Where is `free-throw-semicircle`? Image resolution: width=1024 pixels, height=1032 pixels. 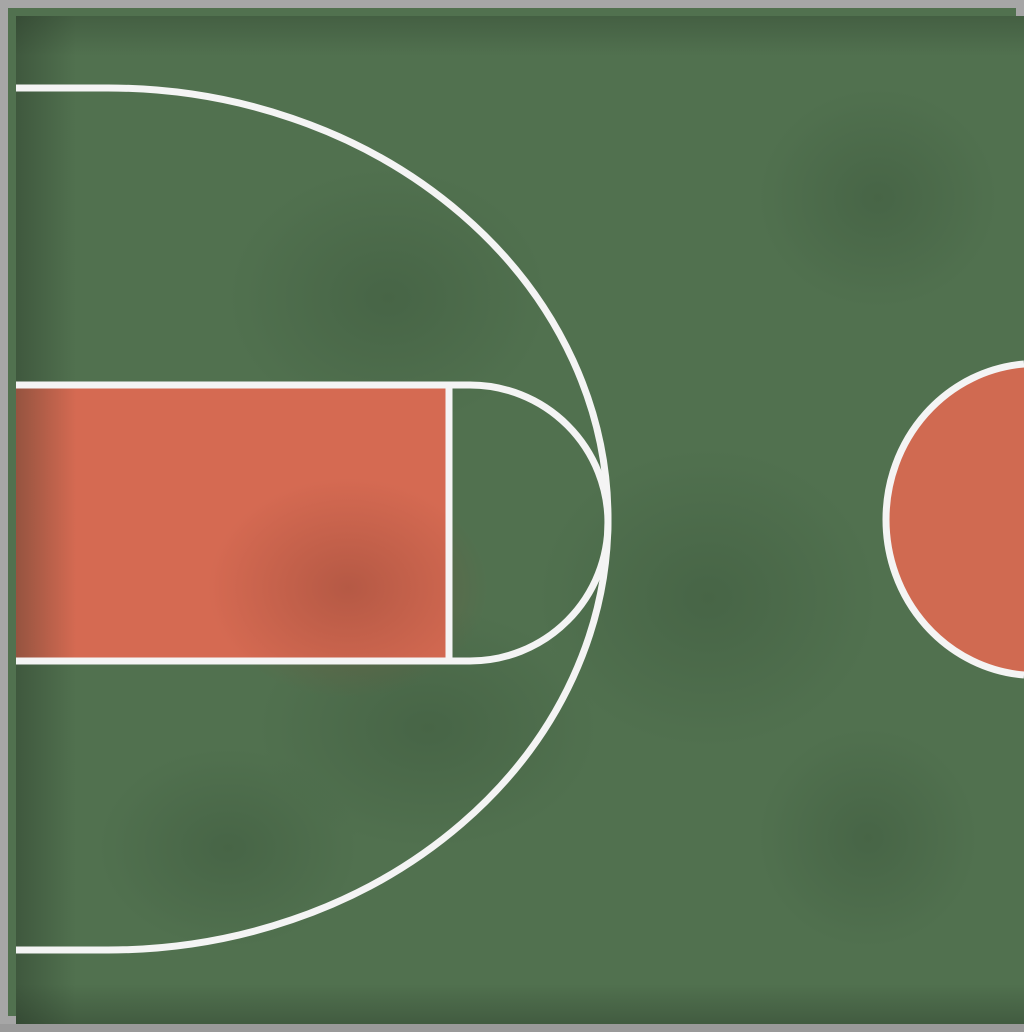 free-throw-semicircle is located at coordinates (530, 523).